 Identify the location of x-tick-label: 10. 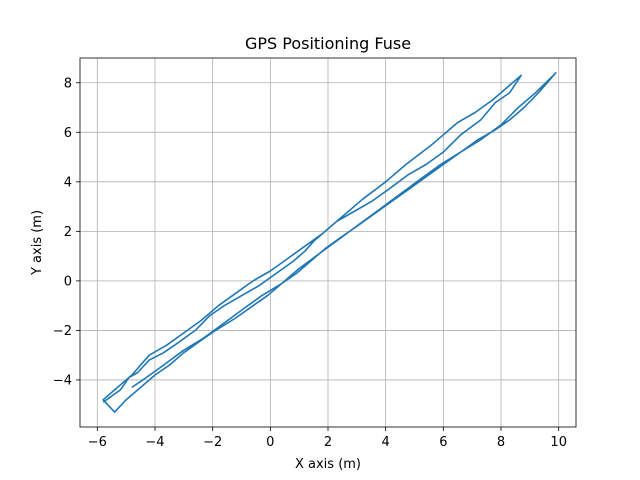
(558, 442).